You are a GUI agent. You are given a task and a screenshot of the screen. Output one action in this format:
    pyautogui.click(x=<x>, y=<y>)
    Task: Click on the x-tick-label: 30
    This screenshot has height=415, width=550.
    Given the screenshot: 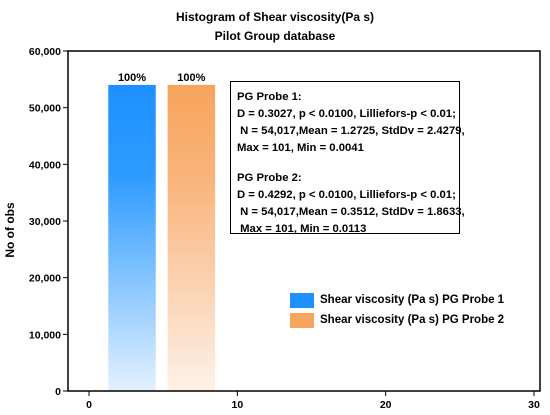 What is the action you would take?
    pyautogui.click(x=534, y=405)
    